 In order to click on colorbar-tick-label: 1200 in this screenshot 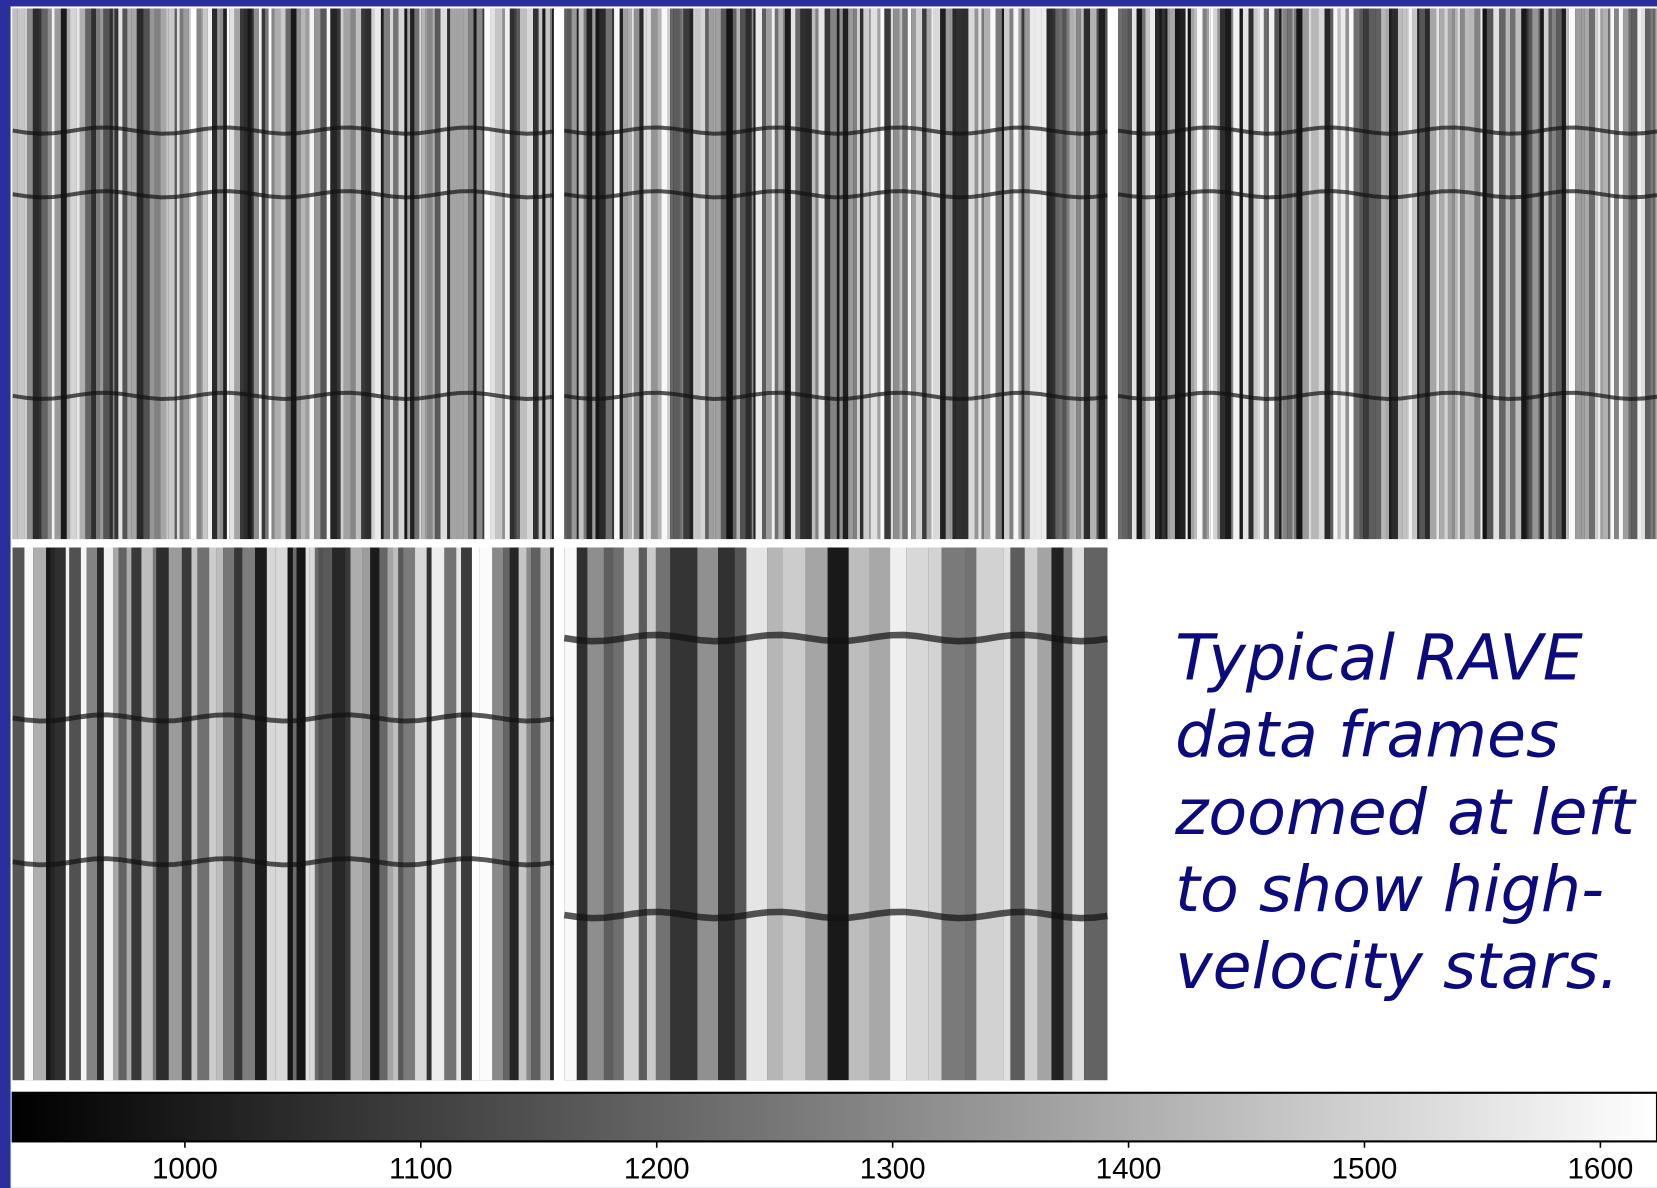, I will do `click(657, 1168)`.